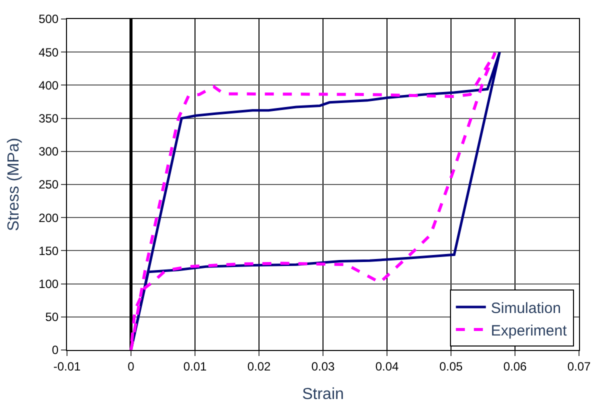  I want to click on y-tick-label: 500, so click(48, 19).